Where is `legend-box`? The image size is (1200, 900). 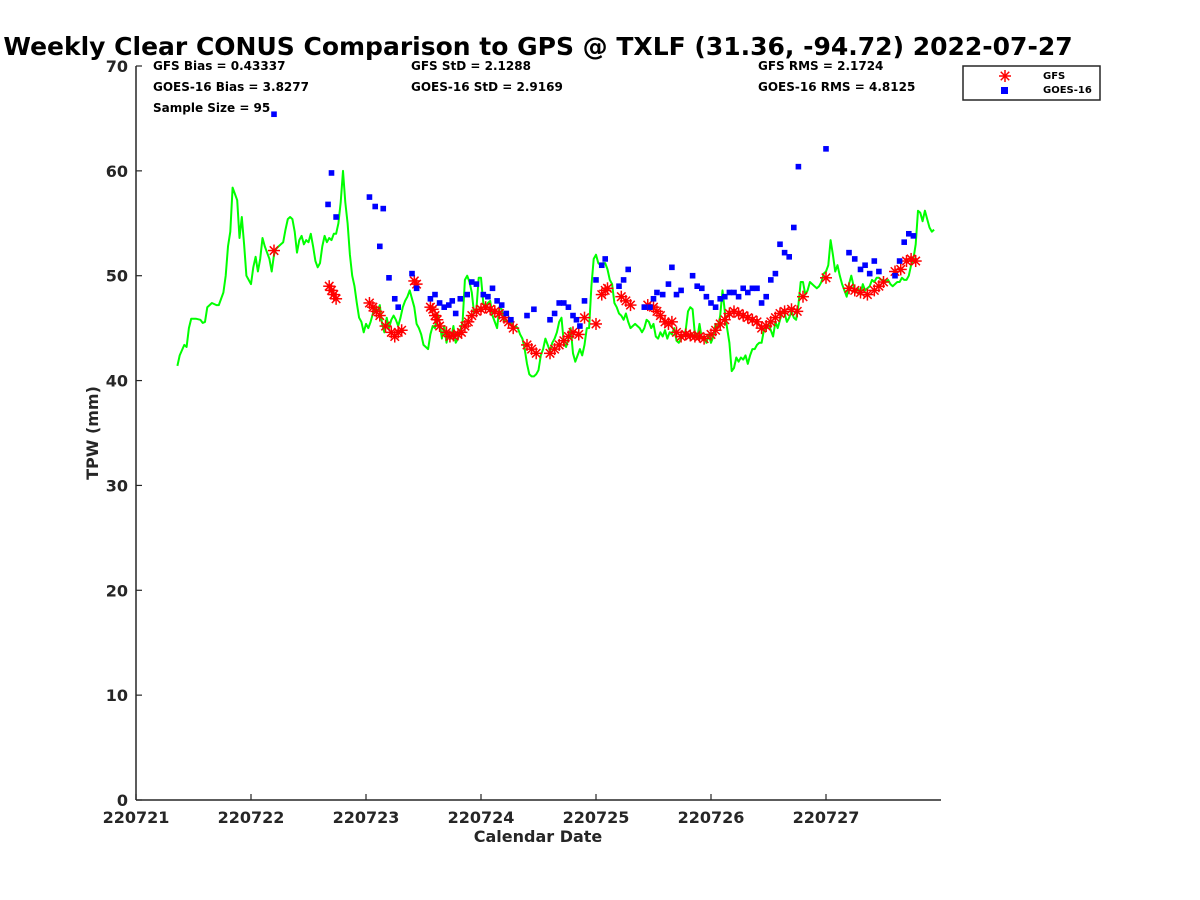 legend-box is located at coordinates (1031, 83).